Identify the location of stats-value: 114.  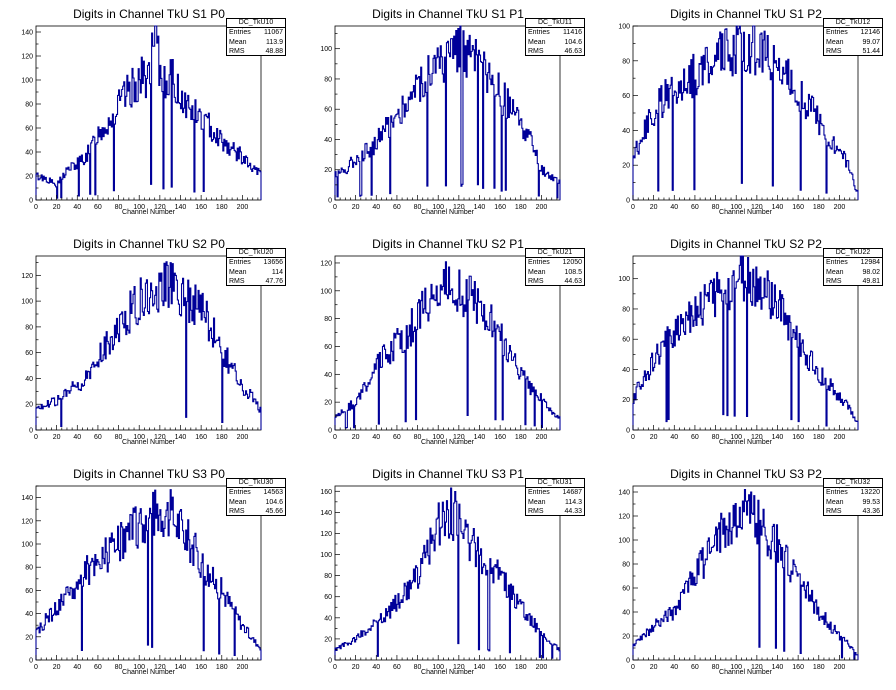
(277, 272).